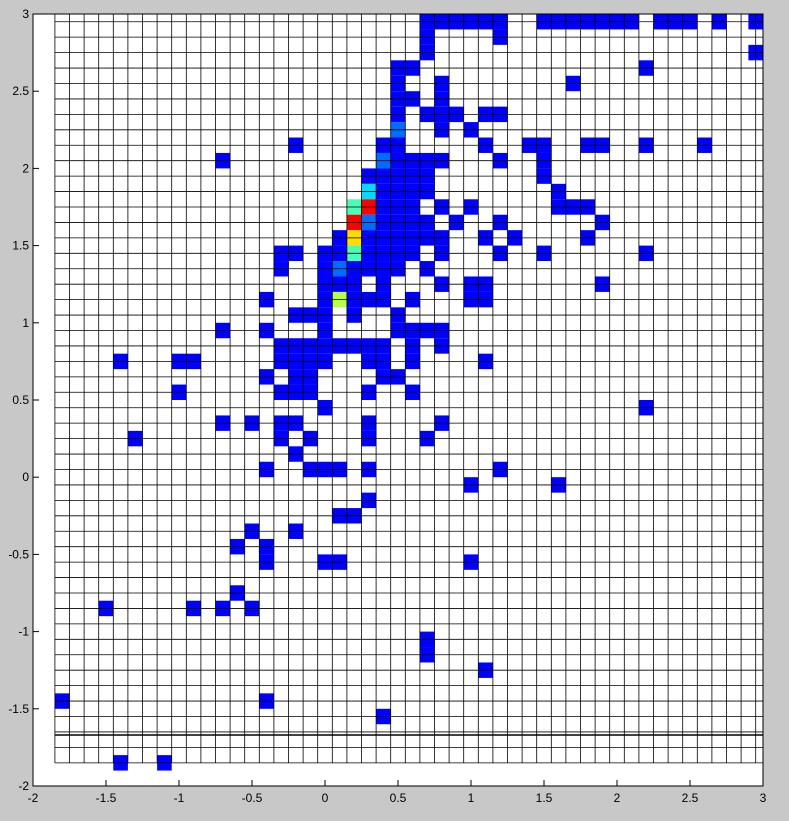 This screenshot has width=789, height=821. I want to click on x-tick-label: 1, so click(471, 798).